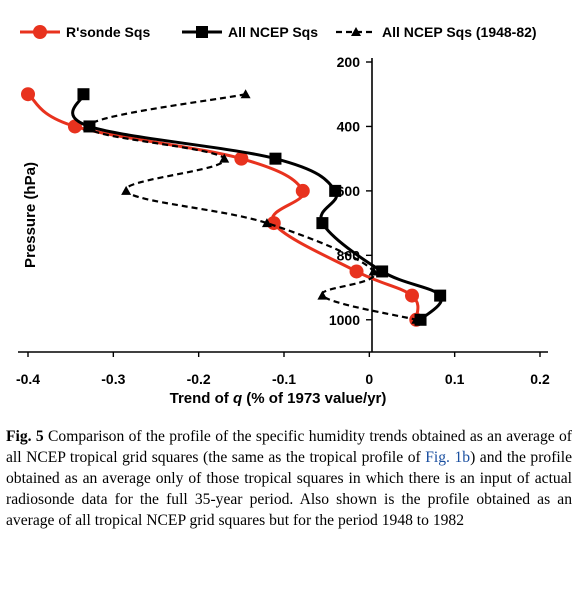 This screenshot has height=599, width=579. What do you see at coordinates (349, 62) in the screenshot?
I see `y-tick-label: 200` at bounding box center [349, 62].